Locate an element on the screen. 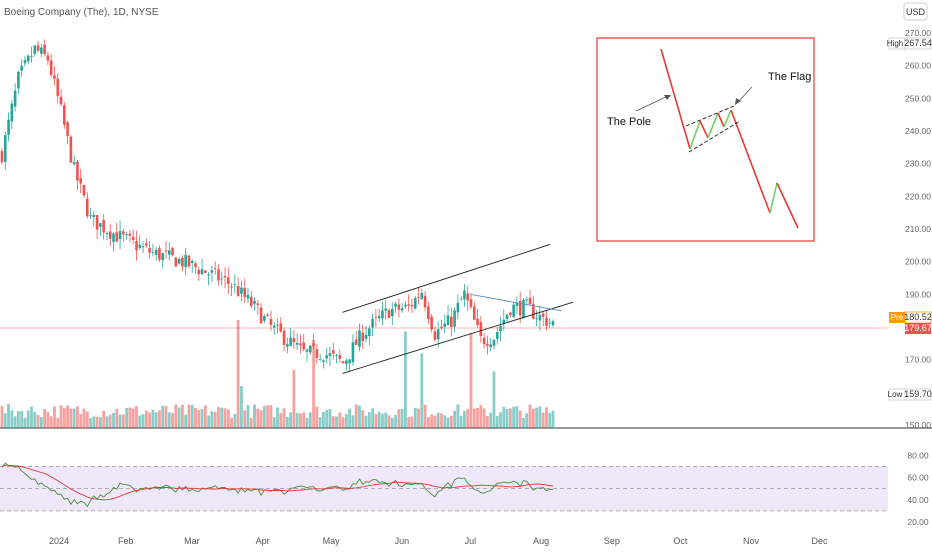 The width and height of the screenshot is (932, 555). rsi-line is located at coordinates (277, 485).